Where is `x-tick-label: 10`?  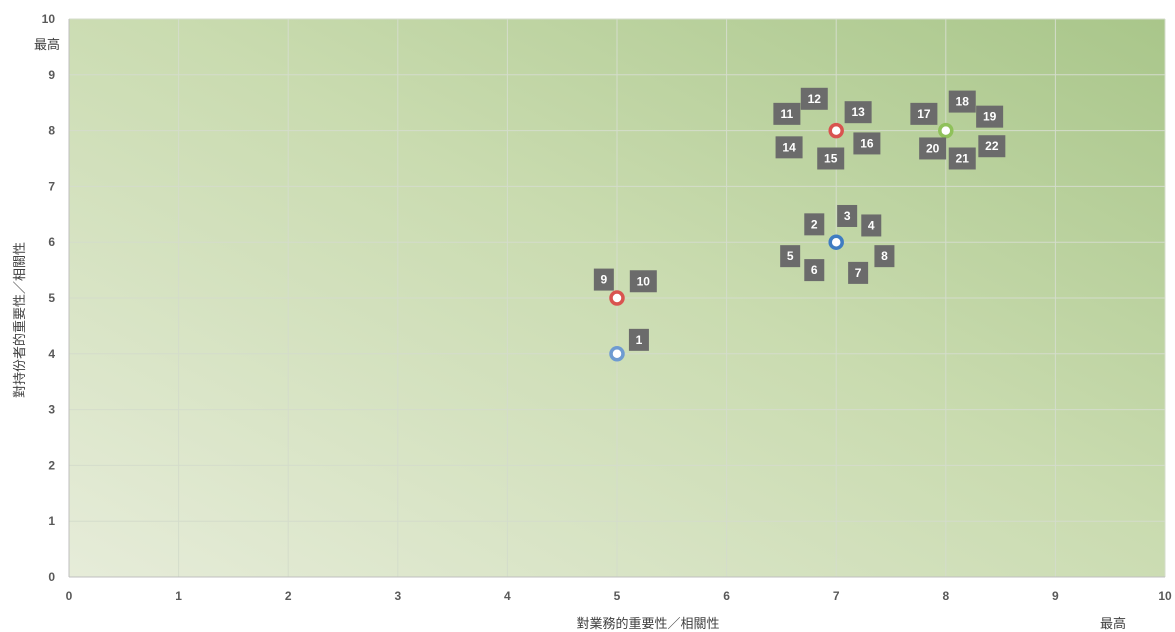
x-tick-label: 10 is located at coordinates (1165, 596).